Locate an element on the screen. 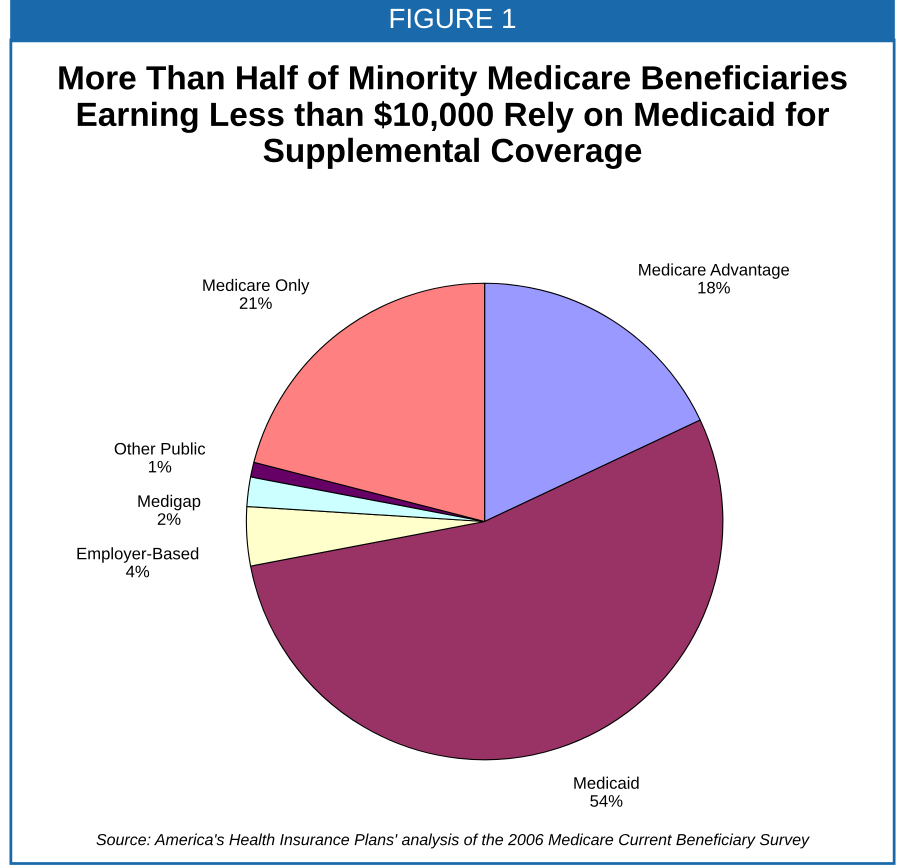 The width and height of the screenshot is (905, 867). data-label: 21% is located at coordinates (256, 303).